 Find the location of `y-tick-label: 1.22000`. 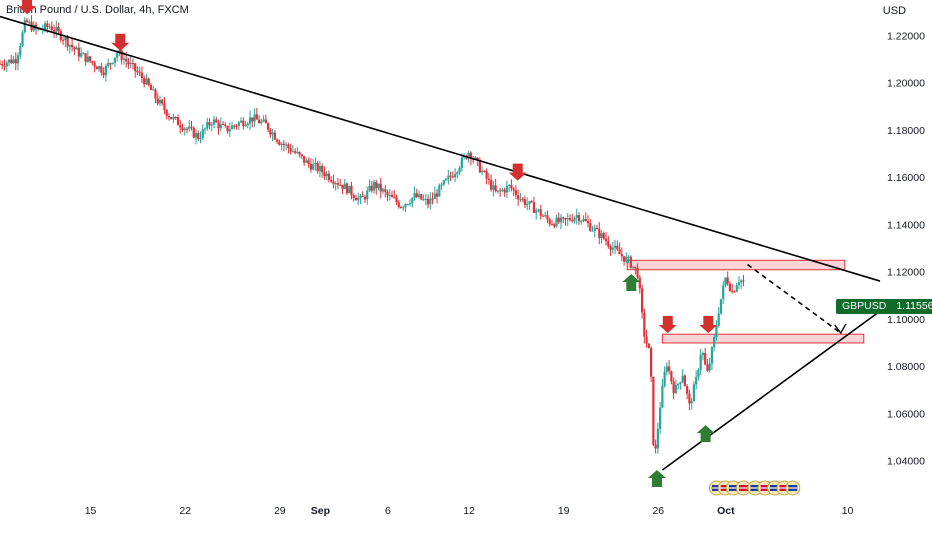

y-tick-label: 1.22000 is located at coordinates (906, 36).